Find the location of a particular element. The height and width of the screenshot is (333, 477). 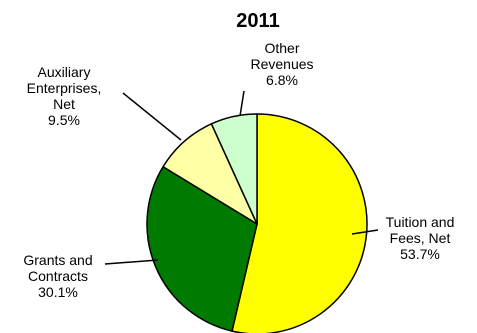

slice-label-3: Auxiliary Enterprises, Net 9.5% is located at coordinates (64, 96).